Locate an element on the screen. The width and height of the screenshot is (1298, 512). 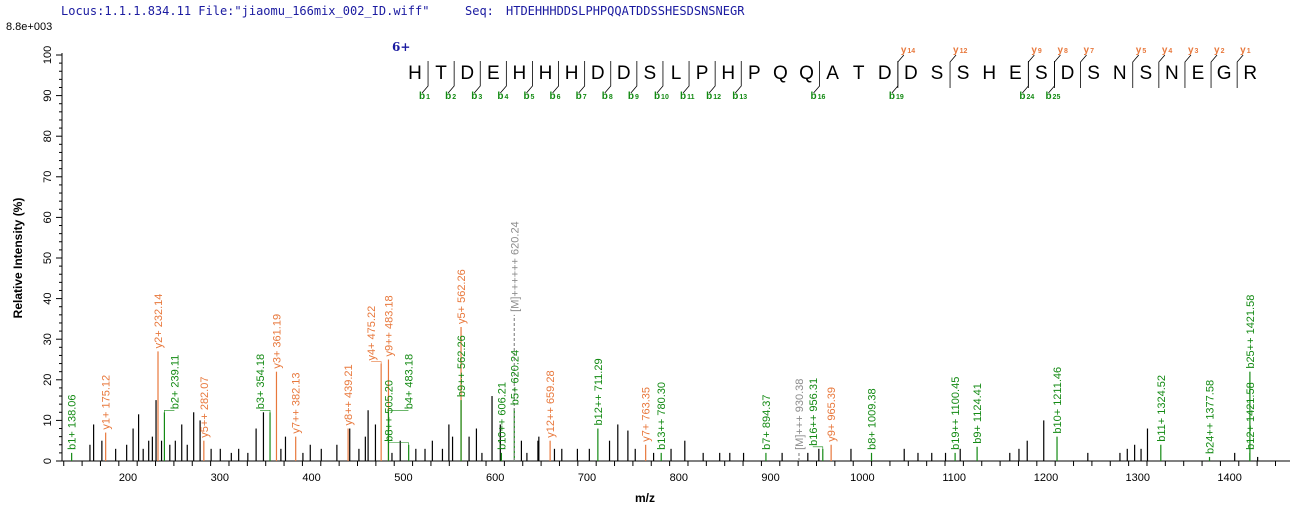
y-tick-label: 40 is located at coordinates (48, 298).